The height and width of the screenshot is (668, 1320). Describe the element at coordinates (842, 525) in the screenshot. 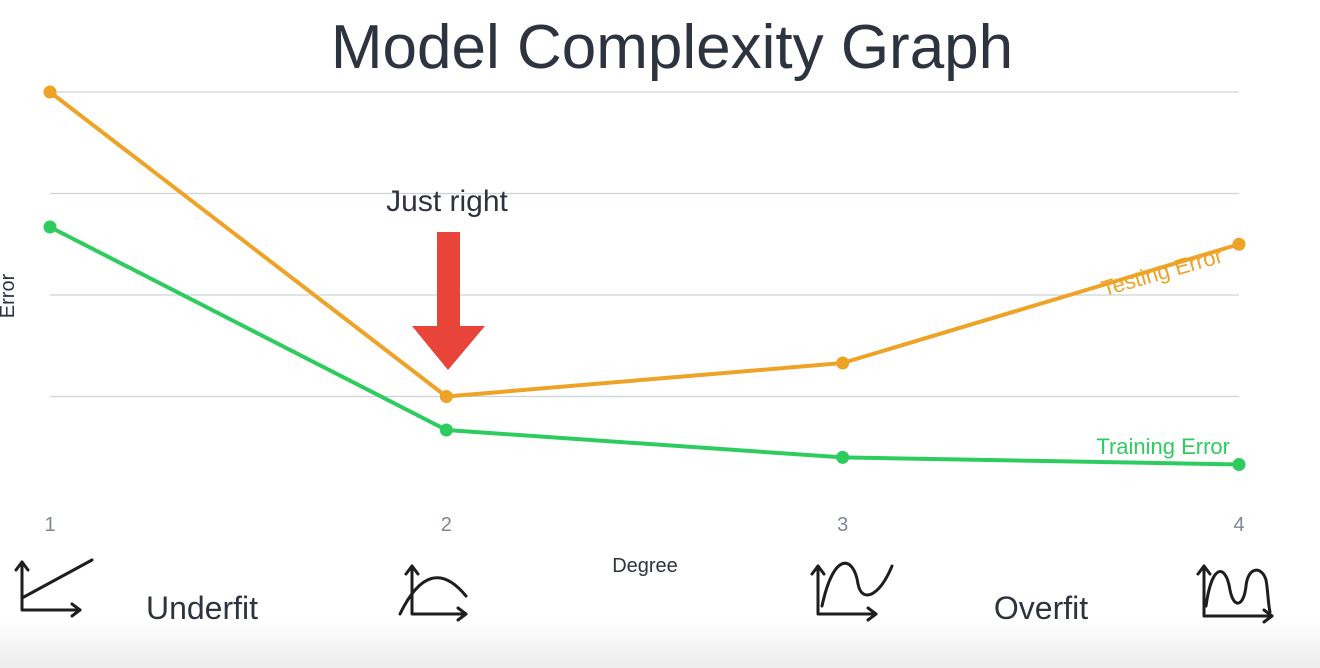

I see `x-tick-label: 3` at that location.